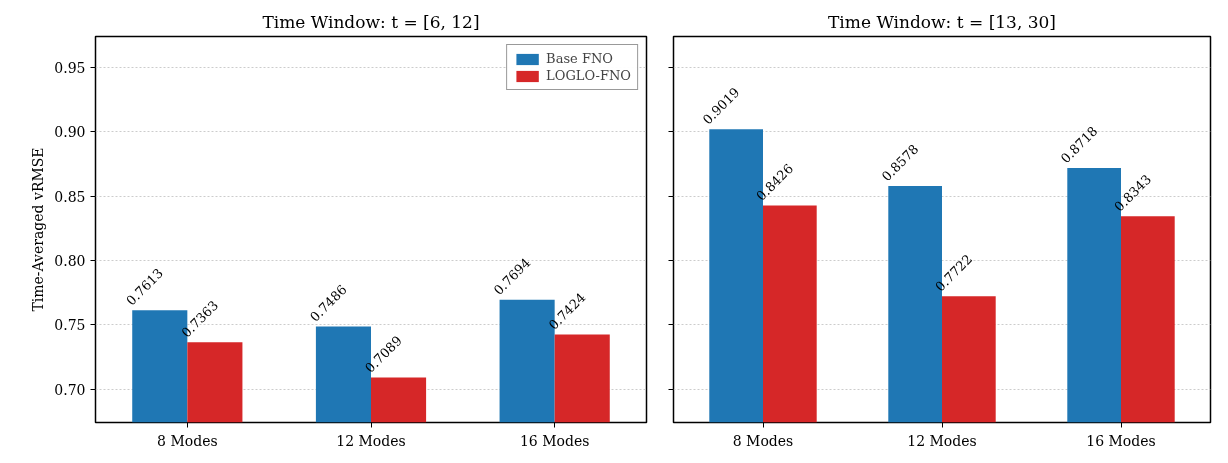  I want to click on legend-label: Base FNO, so click(579, 58).